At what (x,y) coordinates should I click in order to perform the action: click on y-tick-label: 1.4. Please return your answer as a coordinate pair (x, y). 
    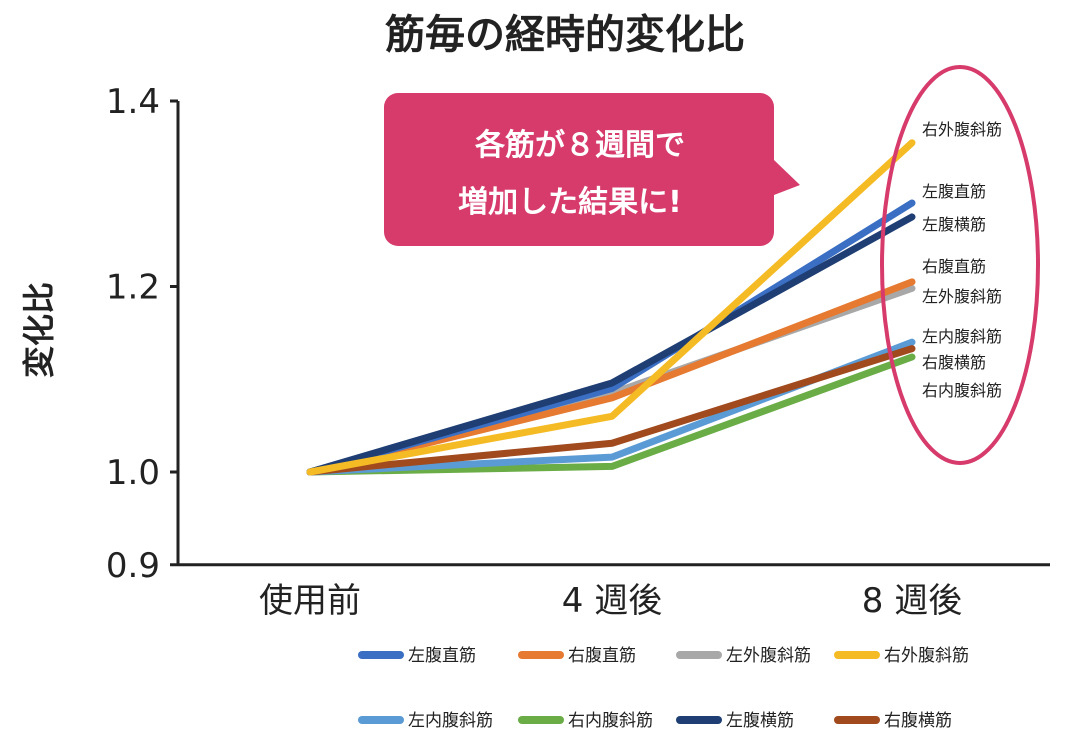
    Looking at the image, I should click on (133, 102).